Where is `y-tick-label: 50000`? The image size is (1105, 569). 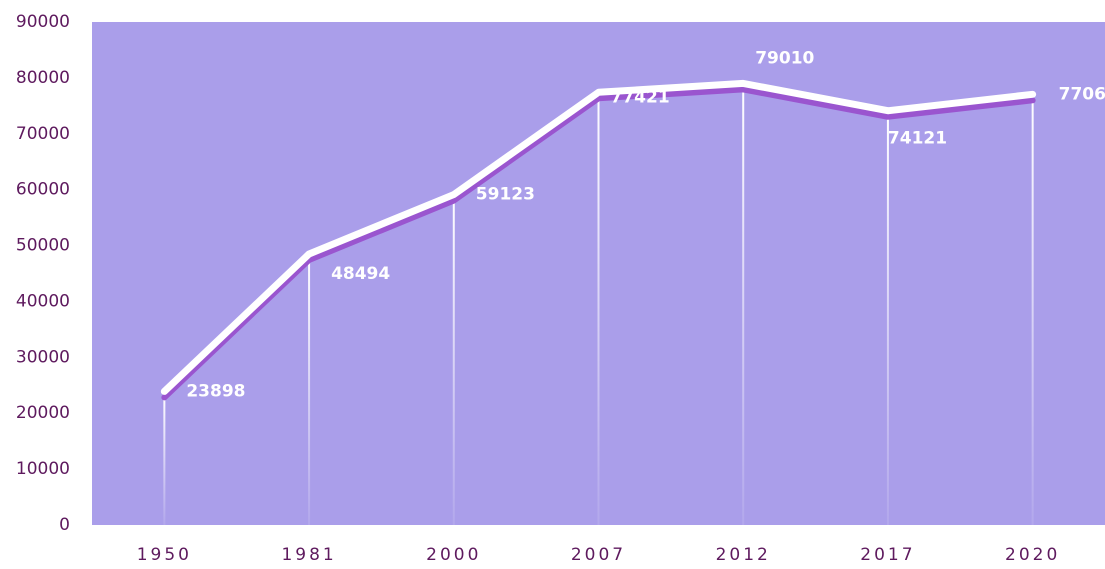
y-tick-label: 50000 is located at coordinates (43, 246).